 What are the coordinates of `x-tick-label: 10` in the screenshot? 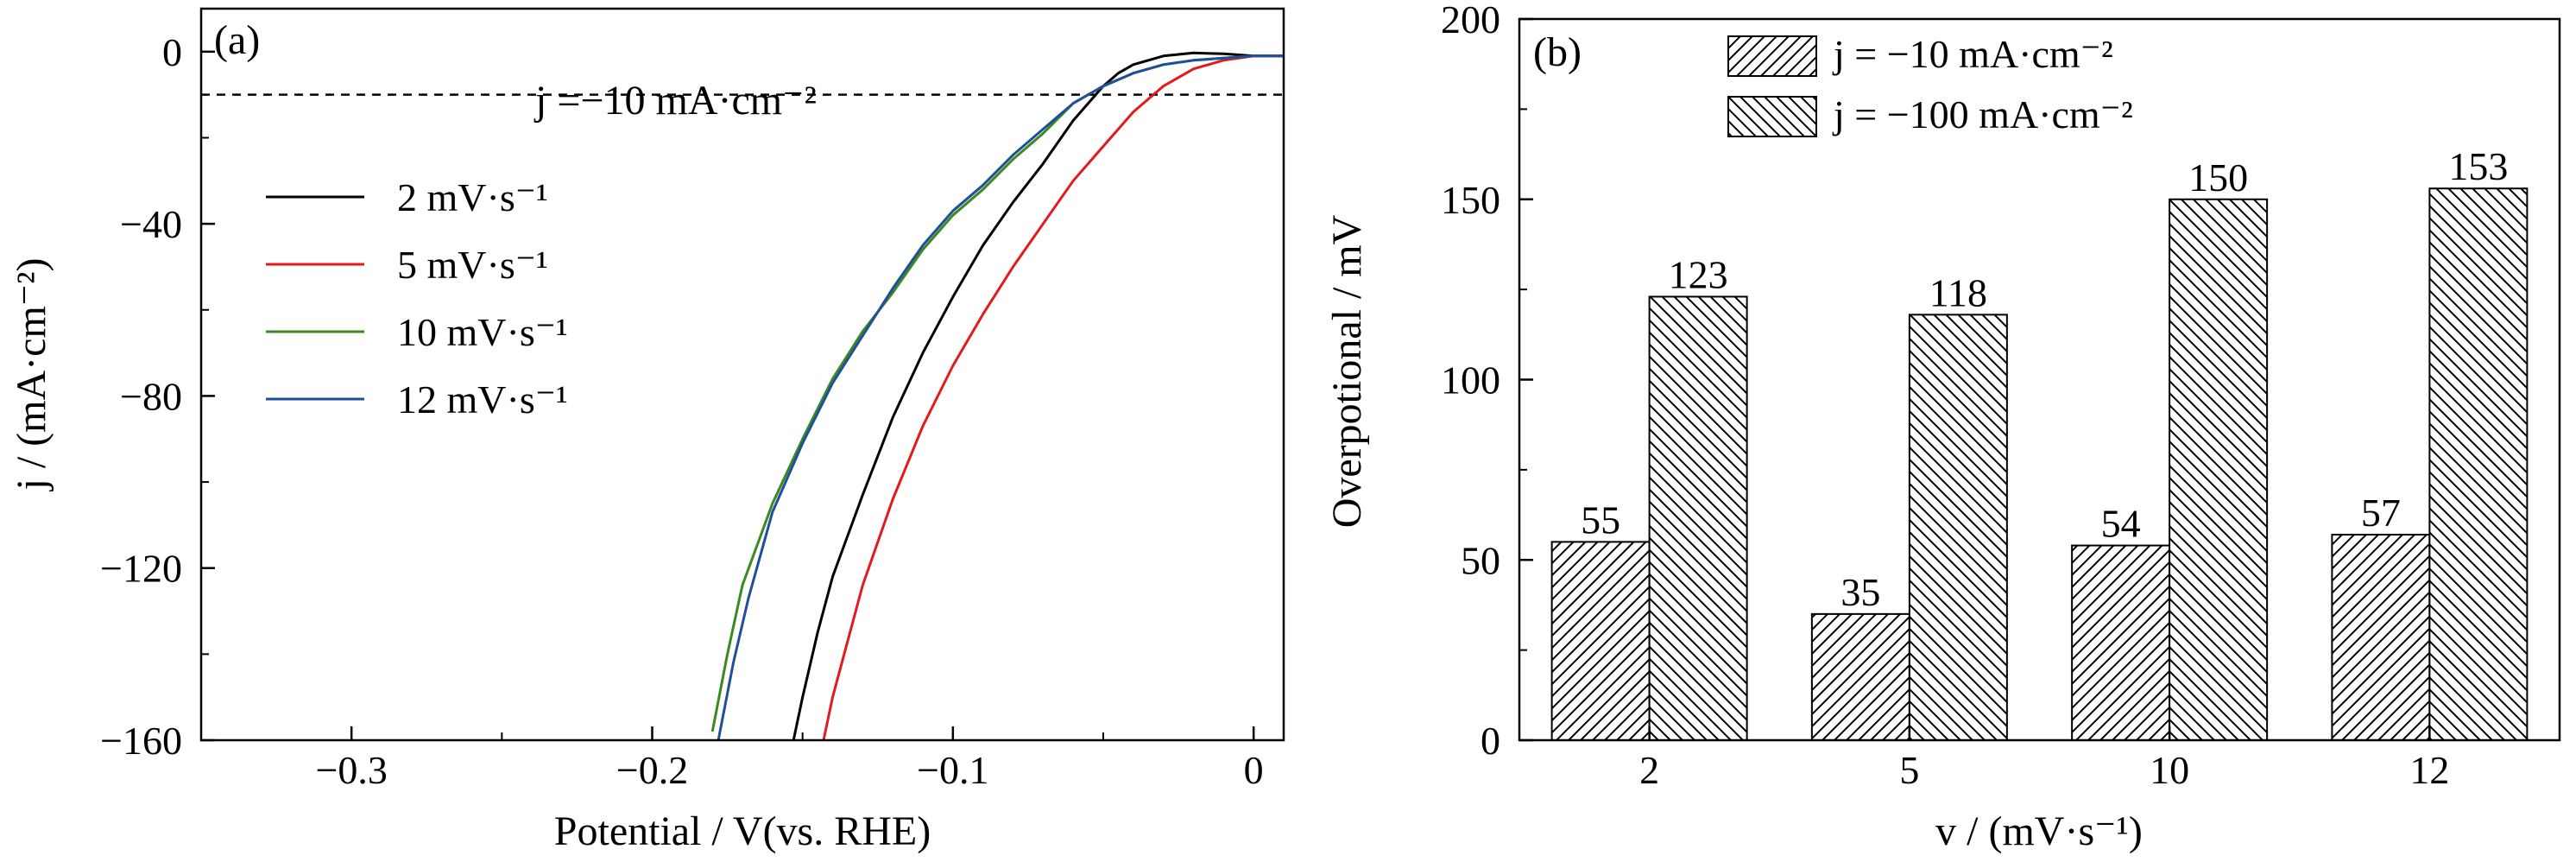 It's located at (2169, 770).